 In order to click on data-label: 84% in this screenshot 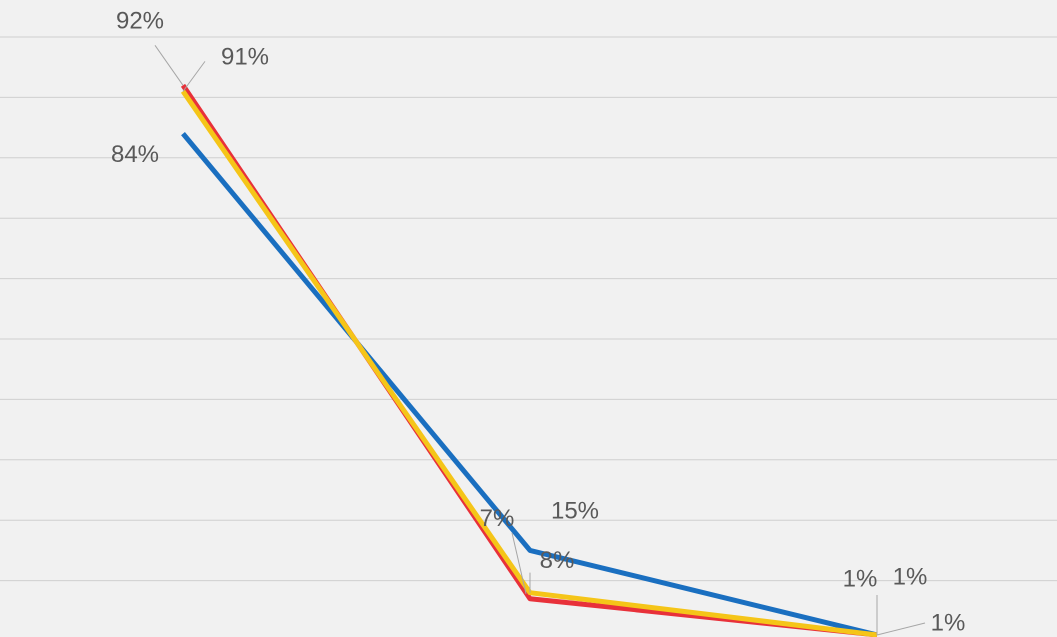, I will do `click(135, 154)`.